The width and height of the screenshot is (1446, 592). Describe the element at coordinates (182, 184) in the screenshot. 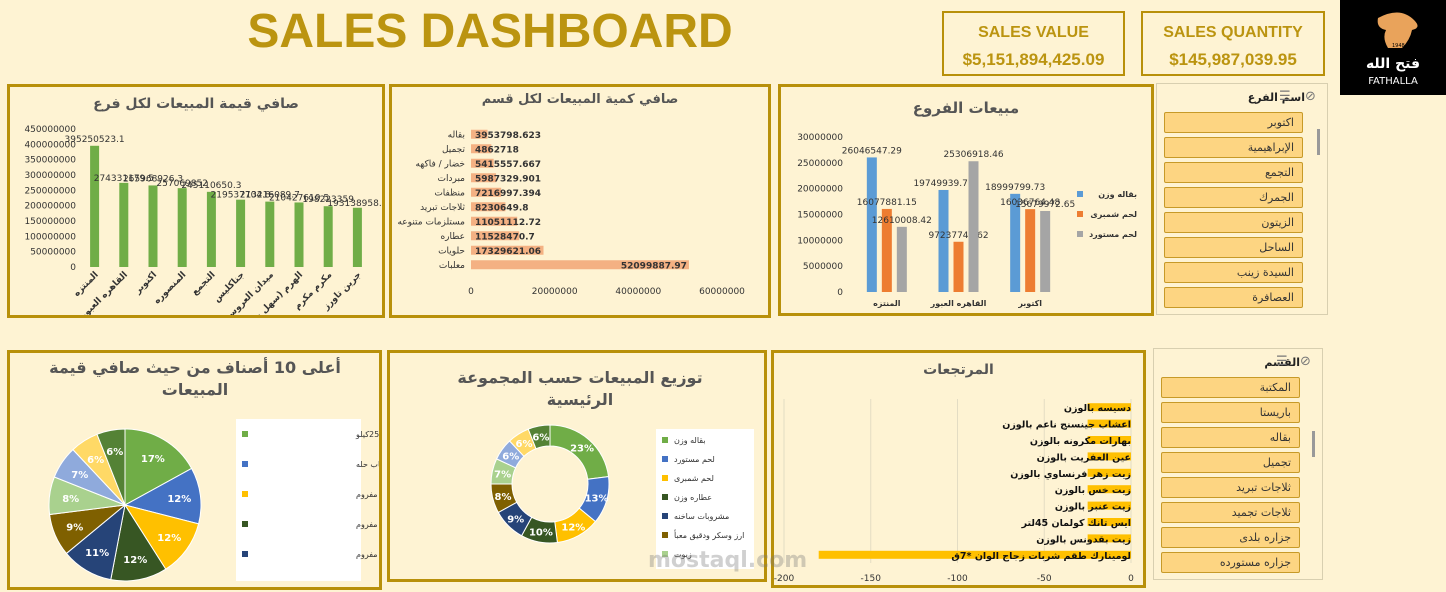

I see `data-label: 257069852` at that location.